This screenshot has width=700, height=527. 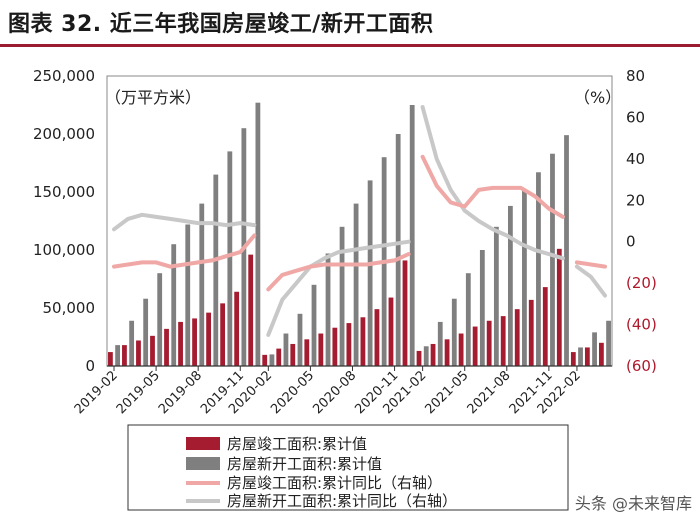 I want to click on left-tick-label: 0, so click(x=90, y=366).